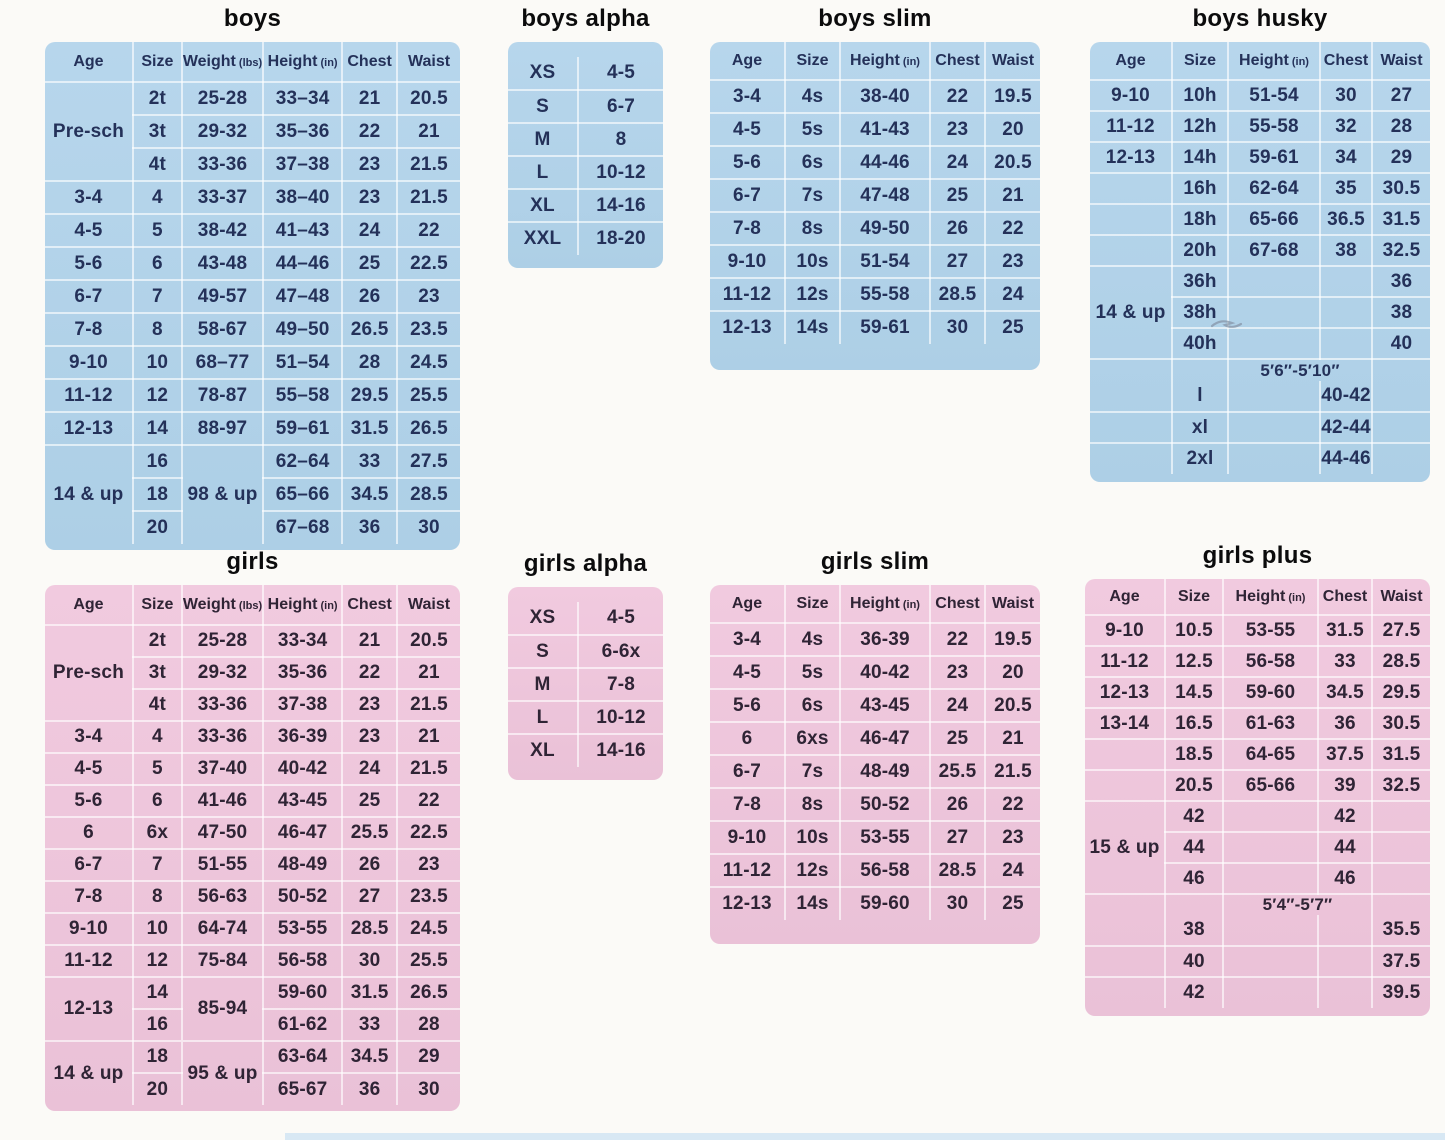 The width and height of the screenshot is (1445, 1140). I want to click on cell: 29, so click(1401, 158).